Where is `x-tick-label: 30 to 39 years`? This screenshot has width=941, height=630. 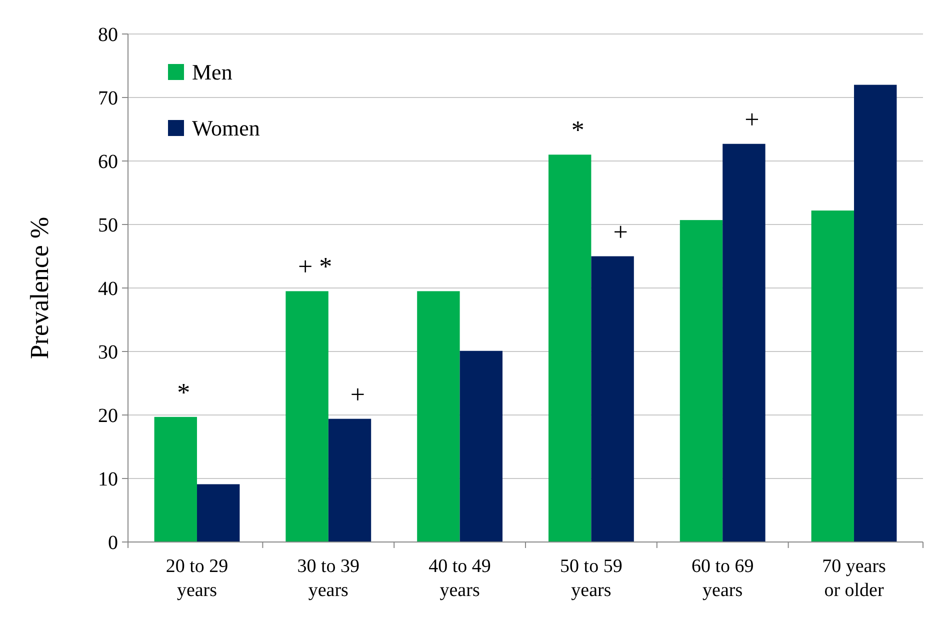
x-tick-label: 30 to 39 years is located at coordinates (328, 578).